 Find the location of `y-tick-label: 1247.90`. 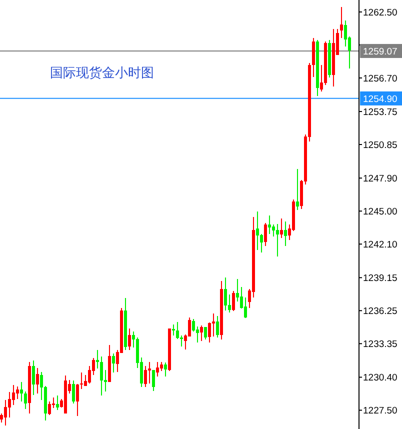

y-tick-label: 1247.90 is located at coordinates (380, 178).